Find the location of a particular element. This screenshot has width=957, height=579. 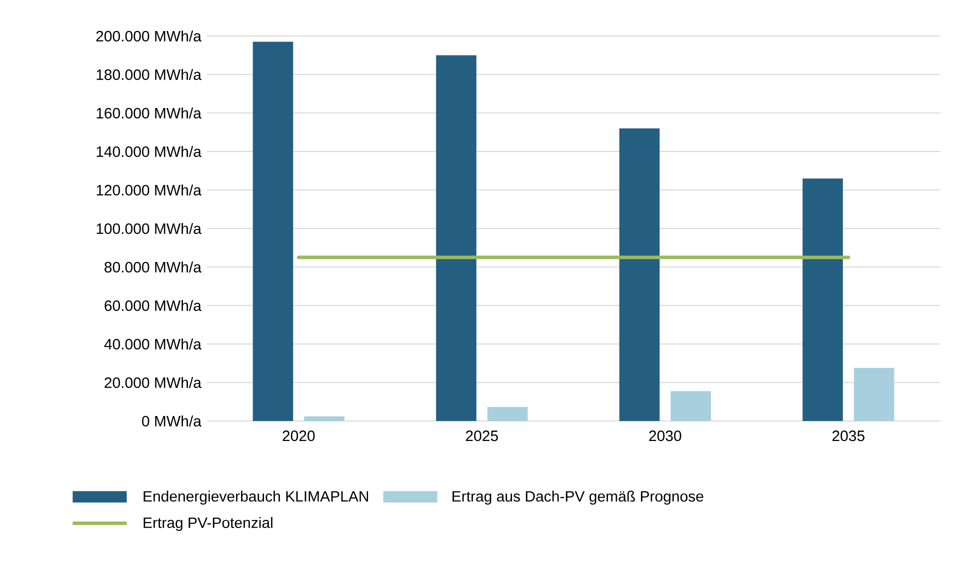

legend-label: Ertrag PV-Potenzial is located at coordinates (208, 524).